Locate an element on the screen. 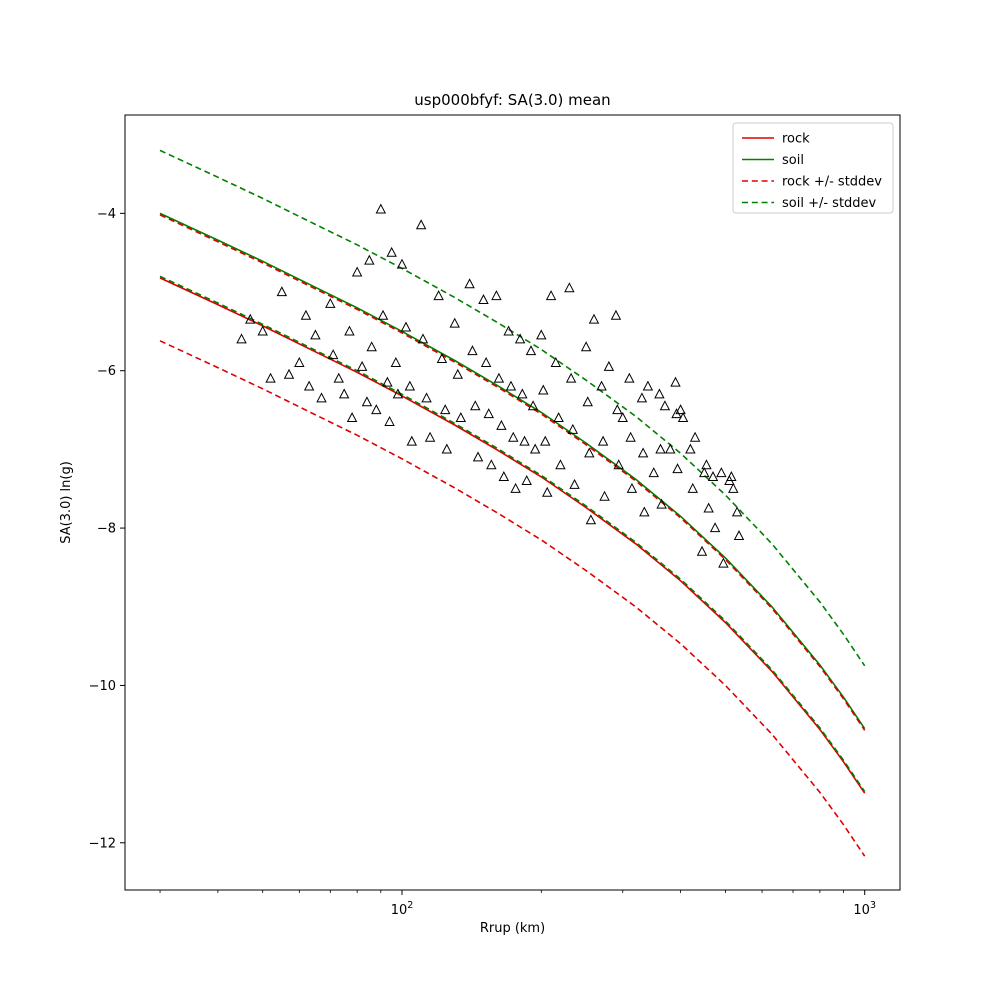  legend-box is located at coordinates (813, 168).